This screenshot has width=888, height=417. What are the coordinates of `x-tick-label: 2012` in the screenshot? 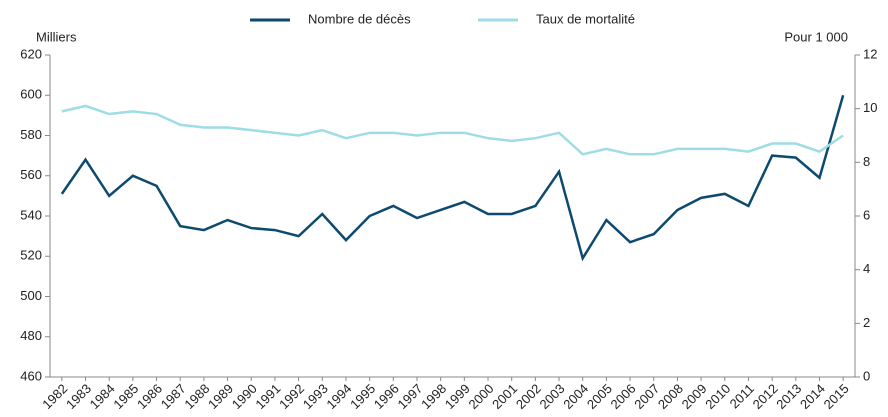 It's located at (765, 396).